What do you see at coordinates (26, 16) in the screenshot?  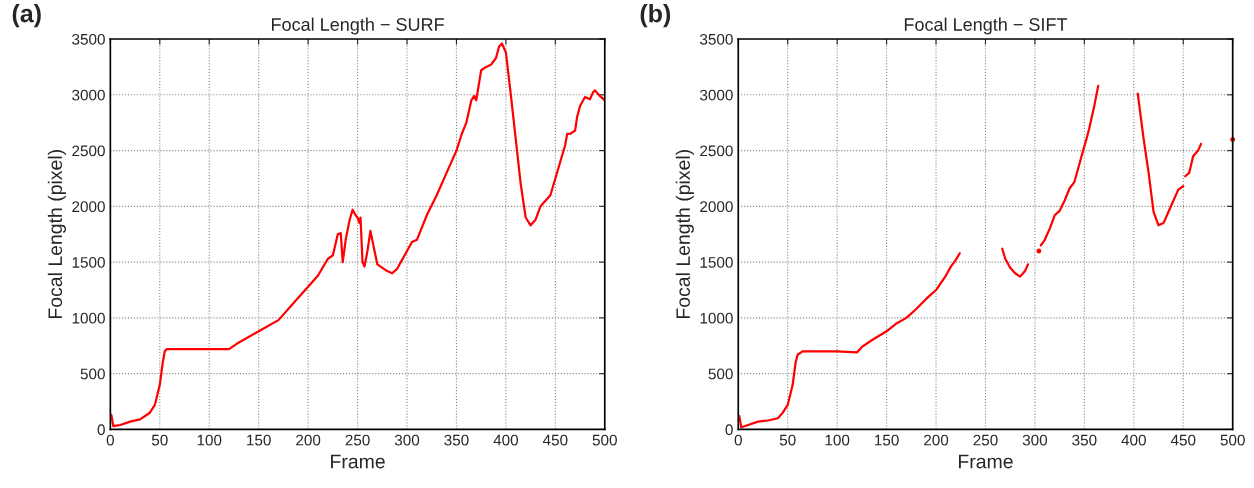 I see `text: (a)` at bounding box center [26, 16].